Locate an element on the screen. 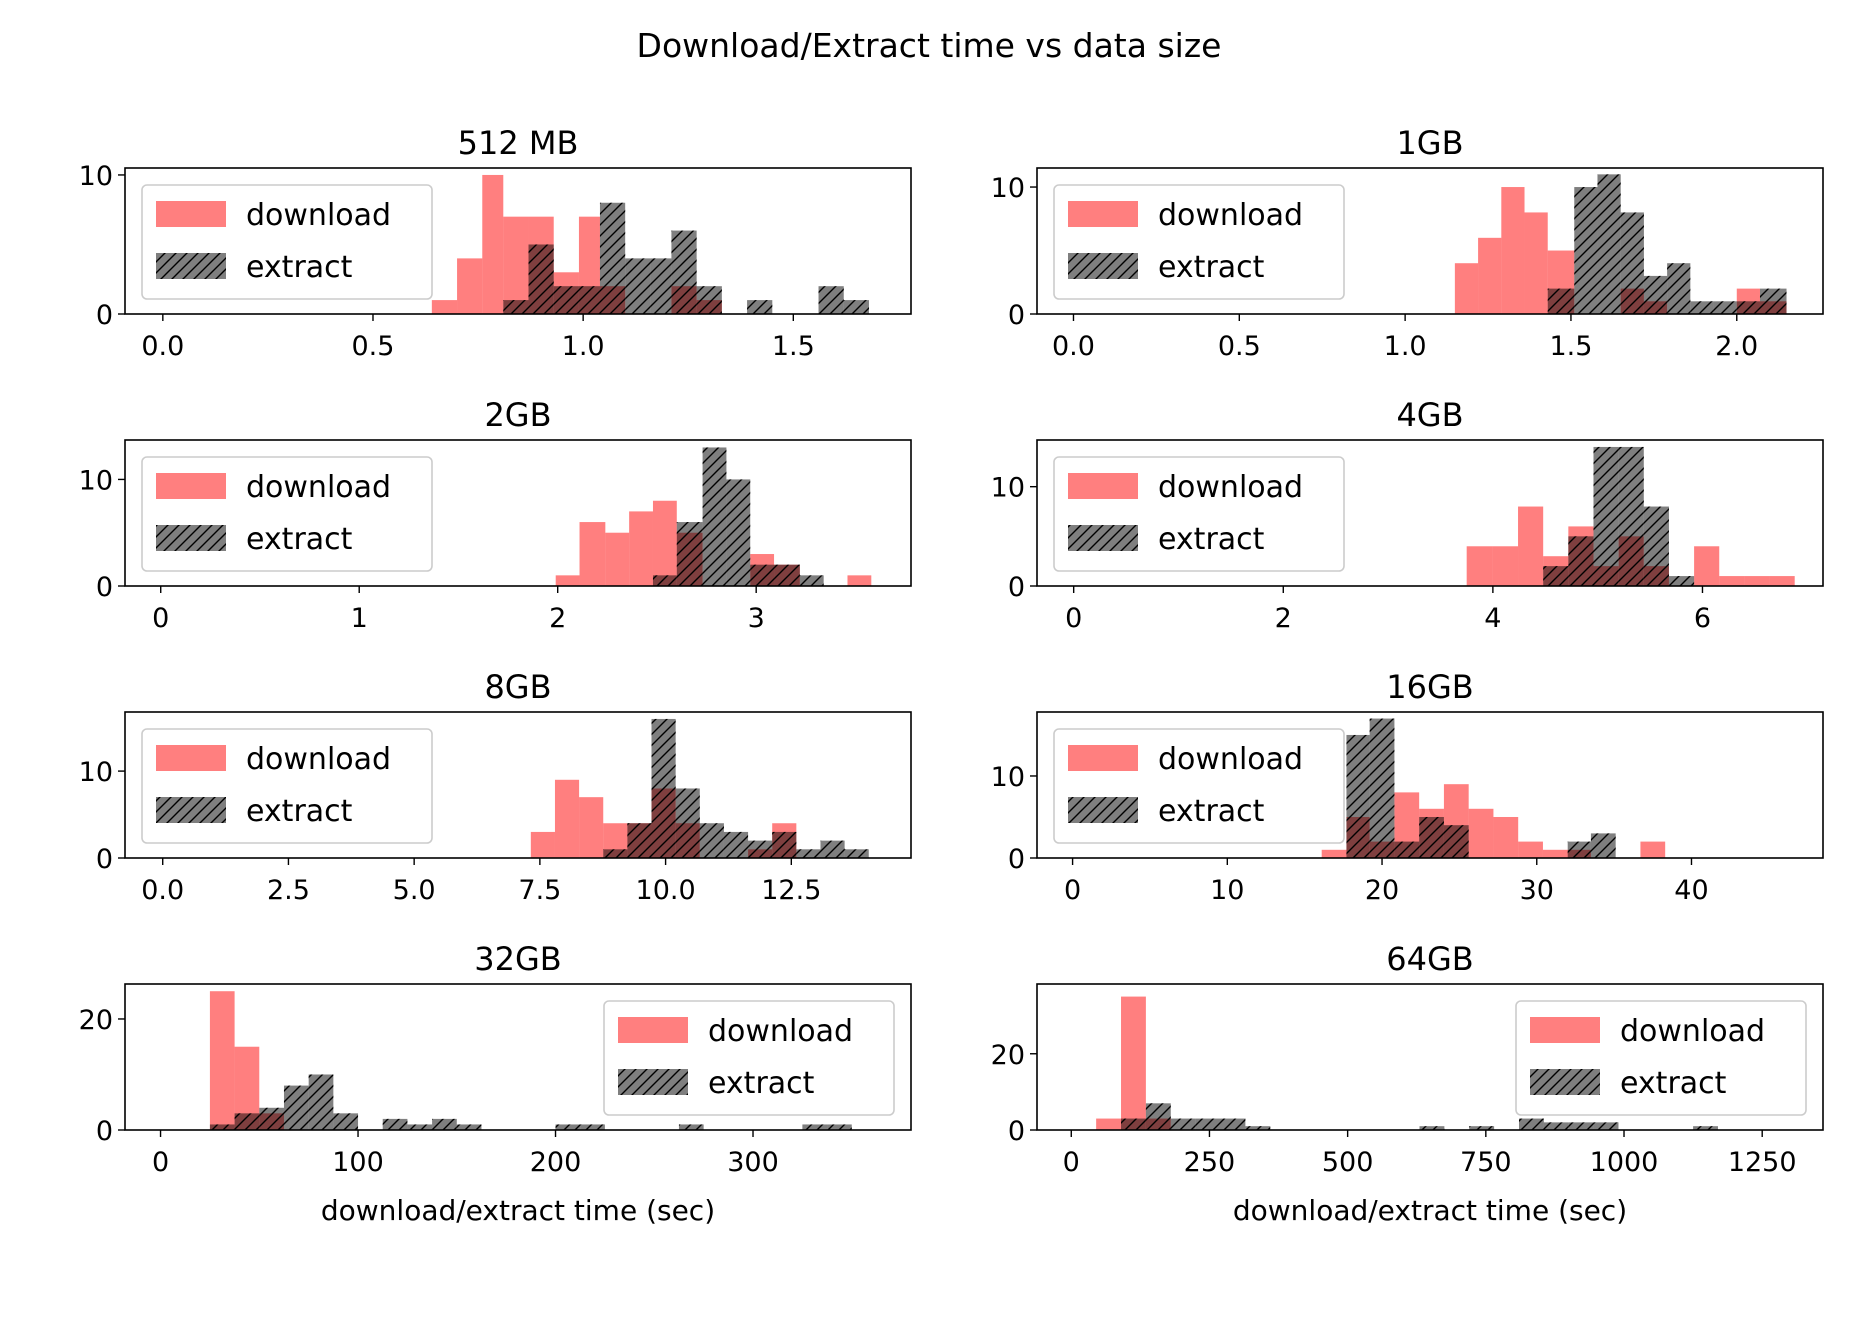  figure-suptitle: Download/Extract time vs data size is located at coordinates (929, 45).